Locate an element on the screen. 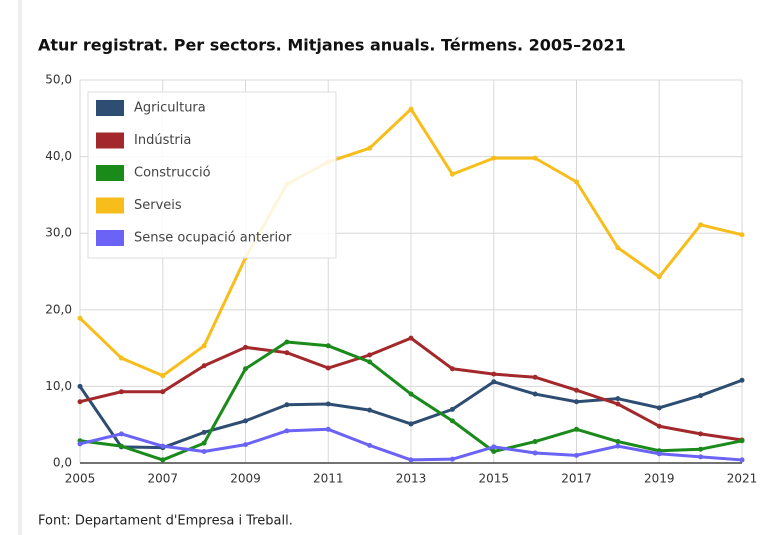  x-tick-label: 2017 is located at coordinates (576, 479).